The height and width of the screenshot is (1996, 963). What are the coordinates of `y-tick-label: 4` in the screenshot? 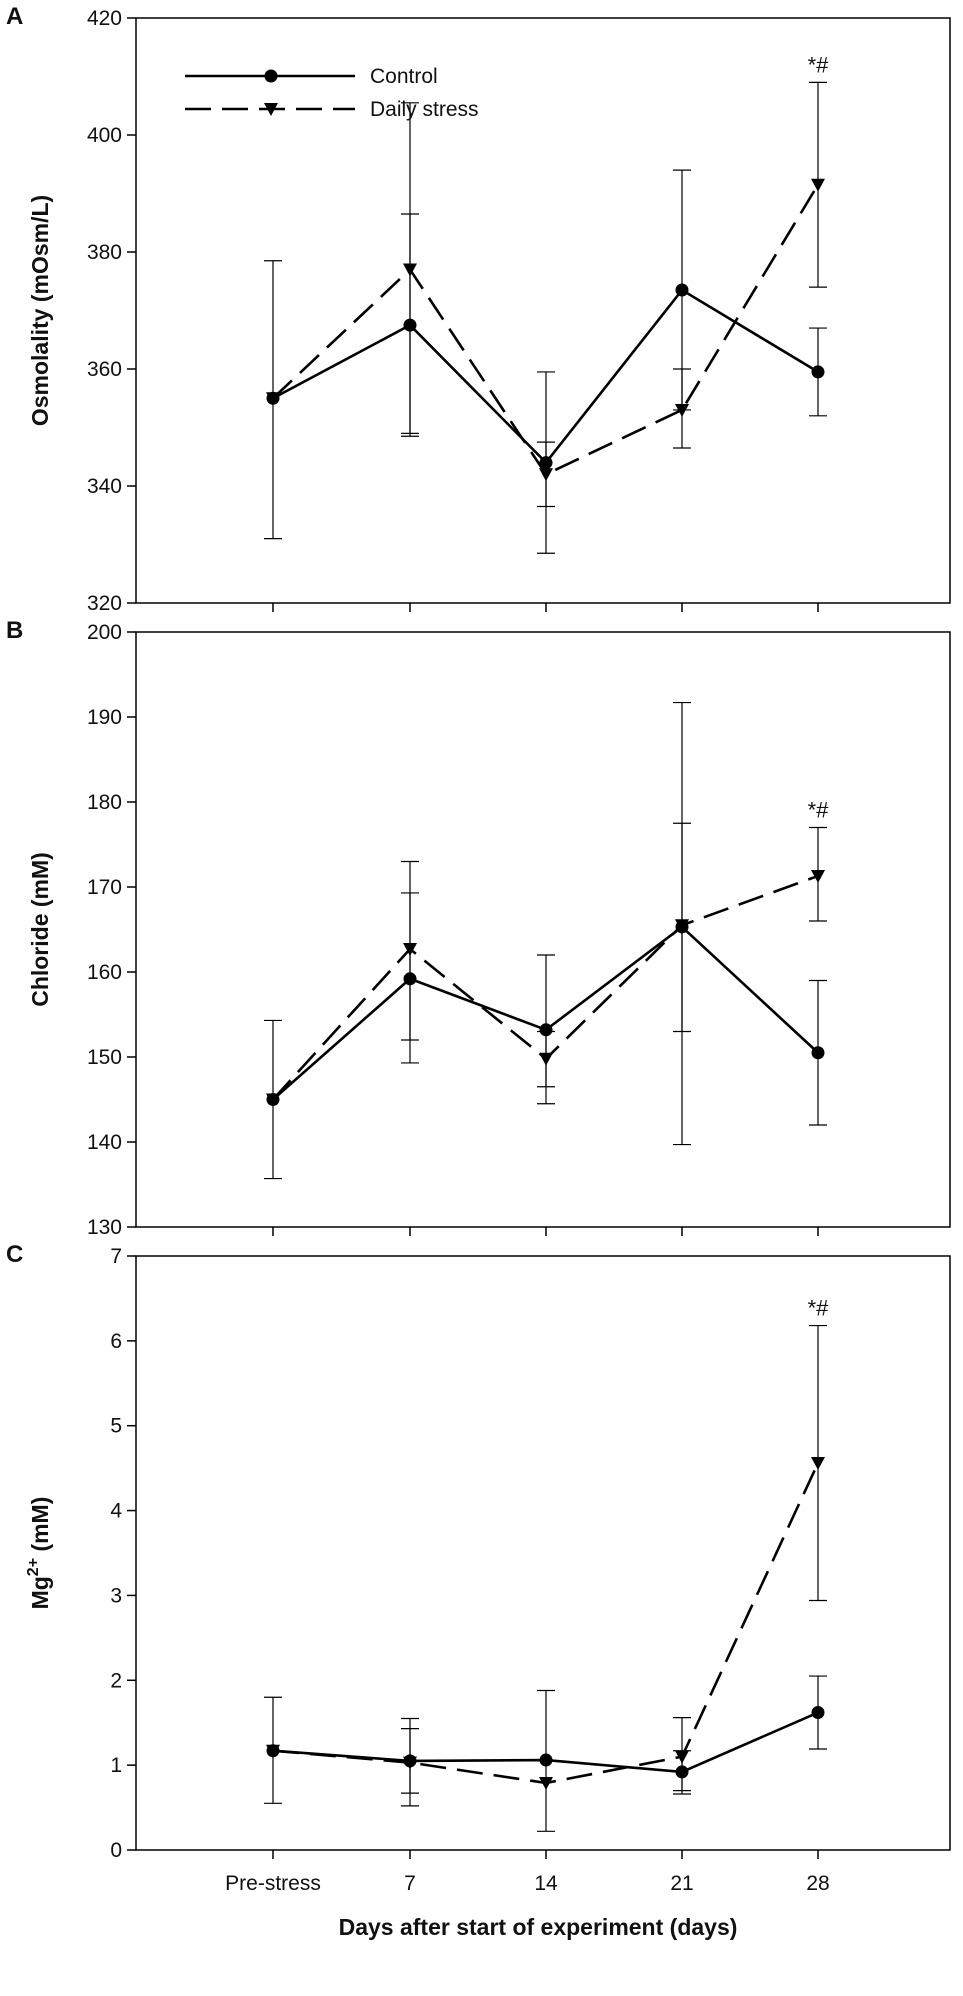 It's located at (116, 1511).